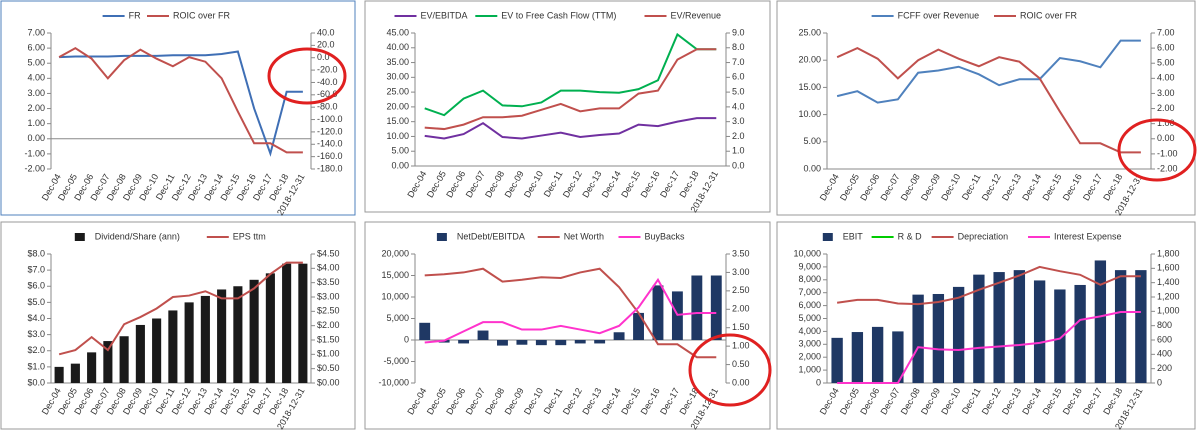 The image size is (1200, 435). I want to click on y2-tick-label: 2.50, so click(741, 290).